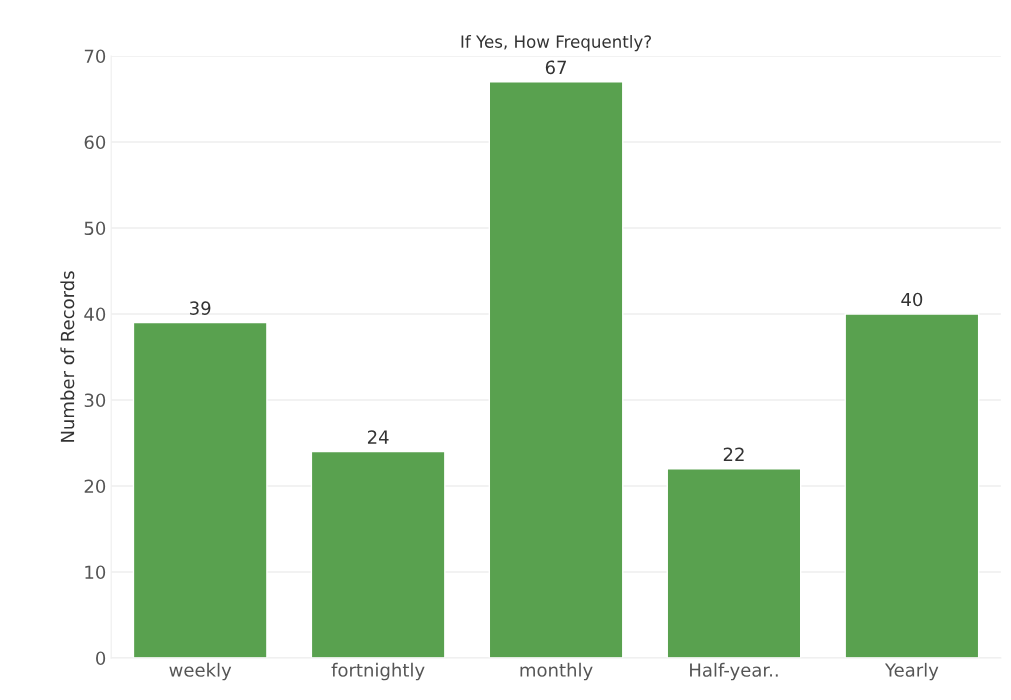 The height and width of the screenshot is (700, 1011). Describe the element at coordinates (95, 56) in the screenshot. I see `y-tick-label: 70` at that location.